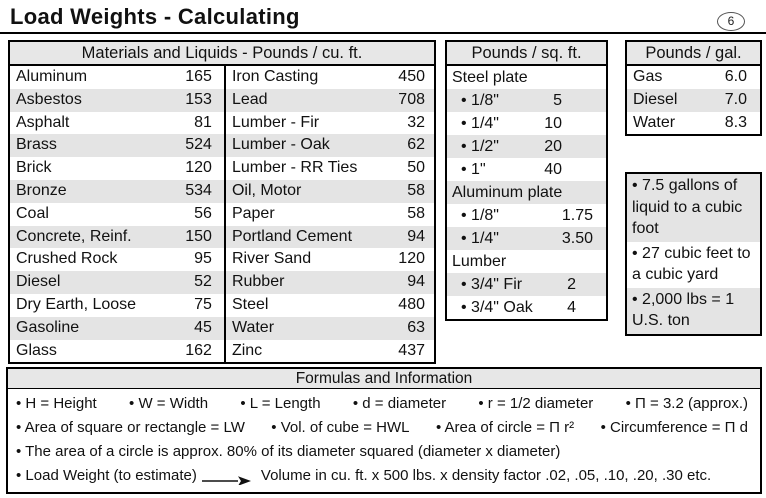 The height and width of the screenshot is (498, 766). What do you see at coordinates (117, 123) in the screenshot?
I see `table-row: Asphalt 81` at bounding box center [117, 123].